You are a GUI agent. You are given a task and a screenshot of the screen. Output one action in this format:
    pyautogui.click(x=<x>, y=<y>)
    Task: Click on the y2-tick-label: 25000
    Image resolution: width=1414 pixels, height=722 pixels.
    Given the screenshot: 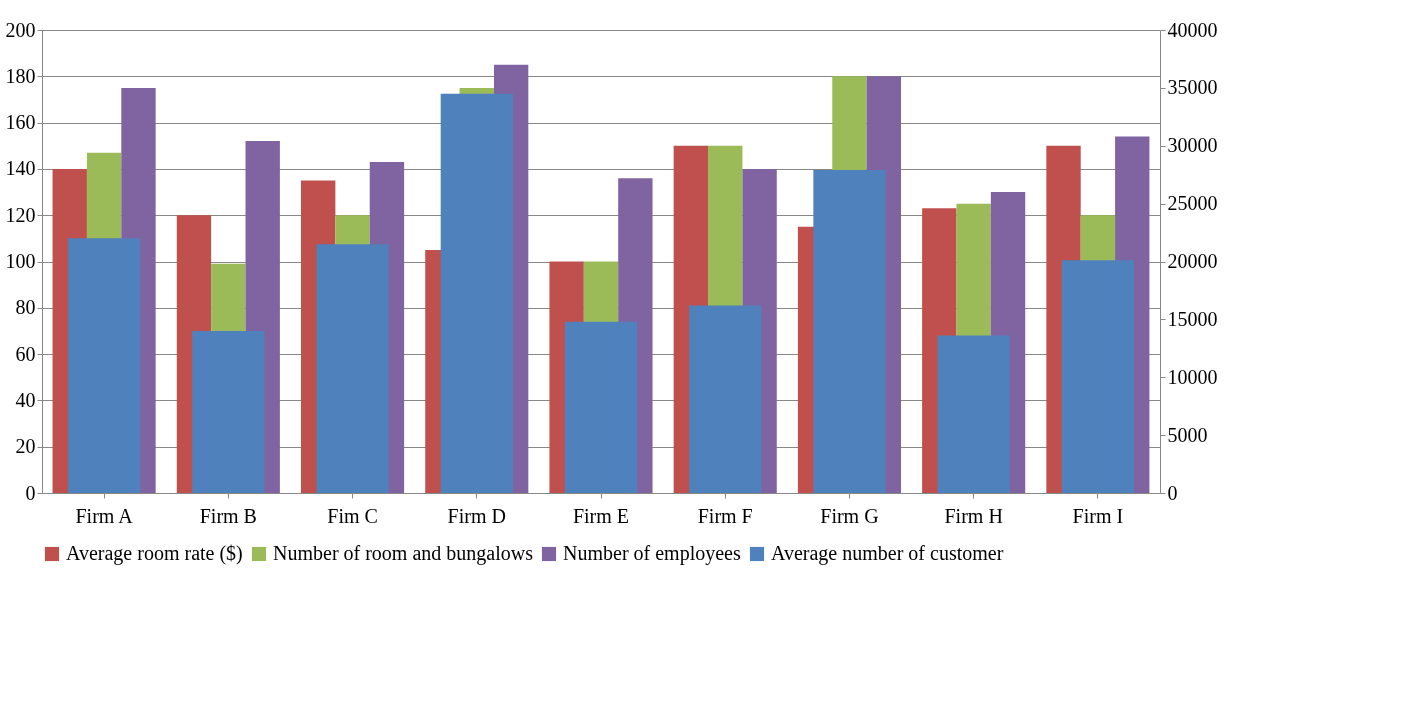 What is the action you would take?
    pyautogui.click(x=1192, y=203)
    